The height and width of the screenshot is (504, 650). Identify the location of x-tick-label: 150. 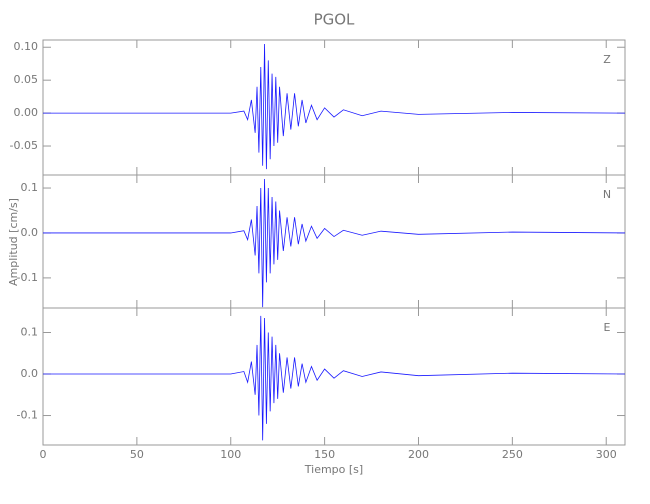
(324, 454).